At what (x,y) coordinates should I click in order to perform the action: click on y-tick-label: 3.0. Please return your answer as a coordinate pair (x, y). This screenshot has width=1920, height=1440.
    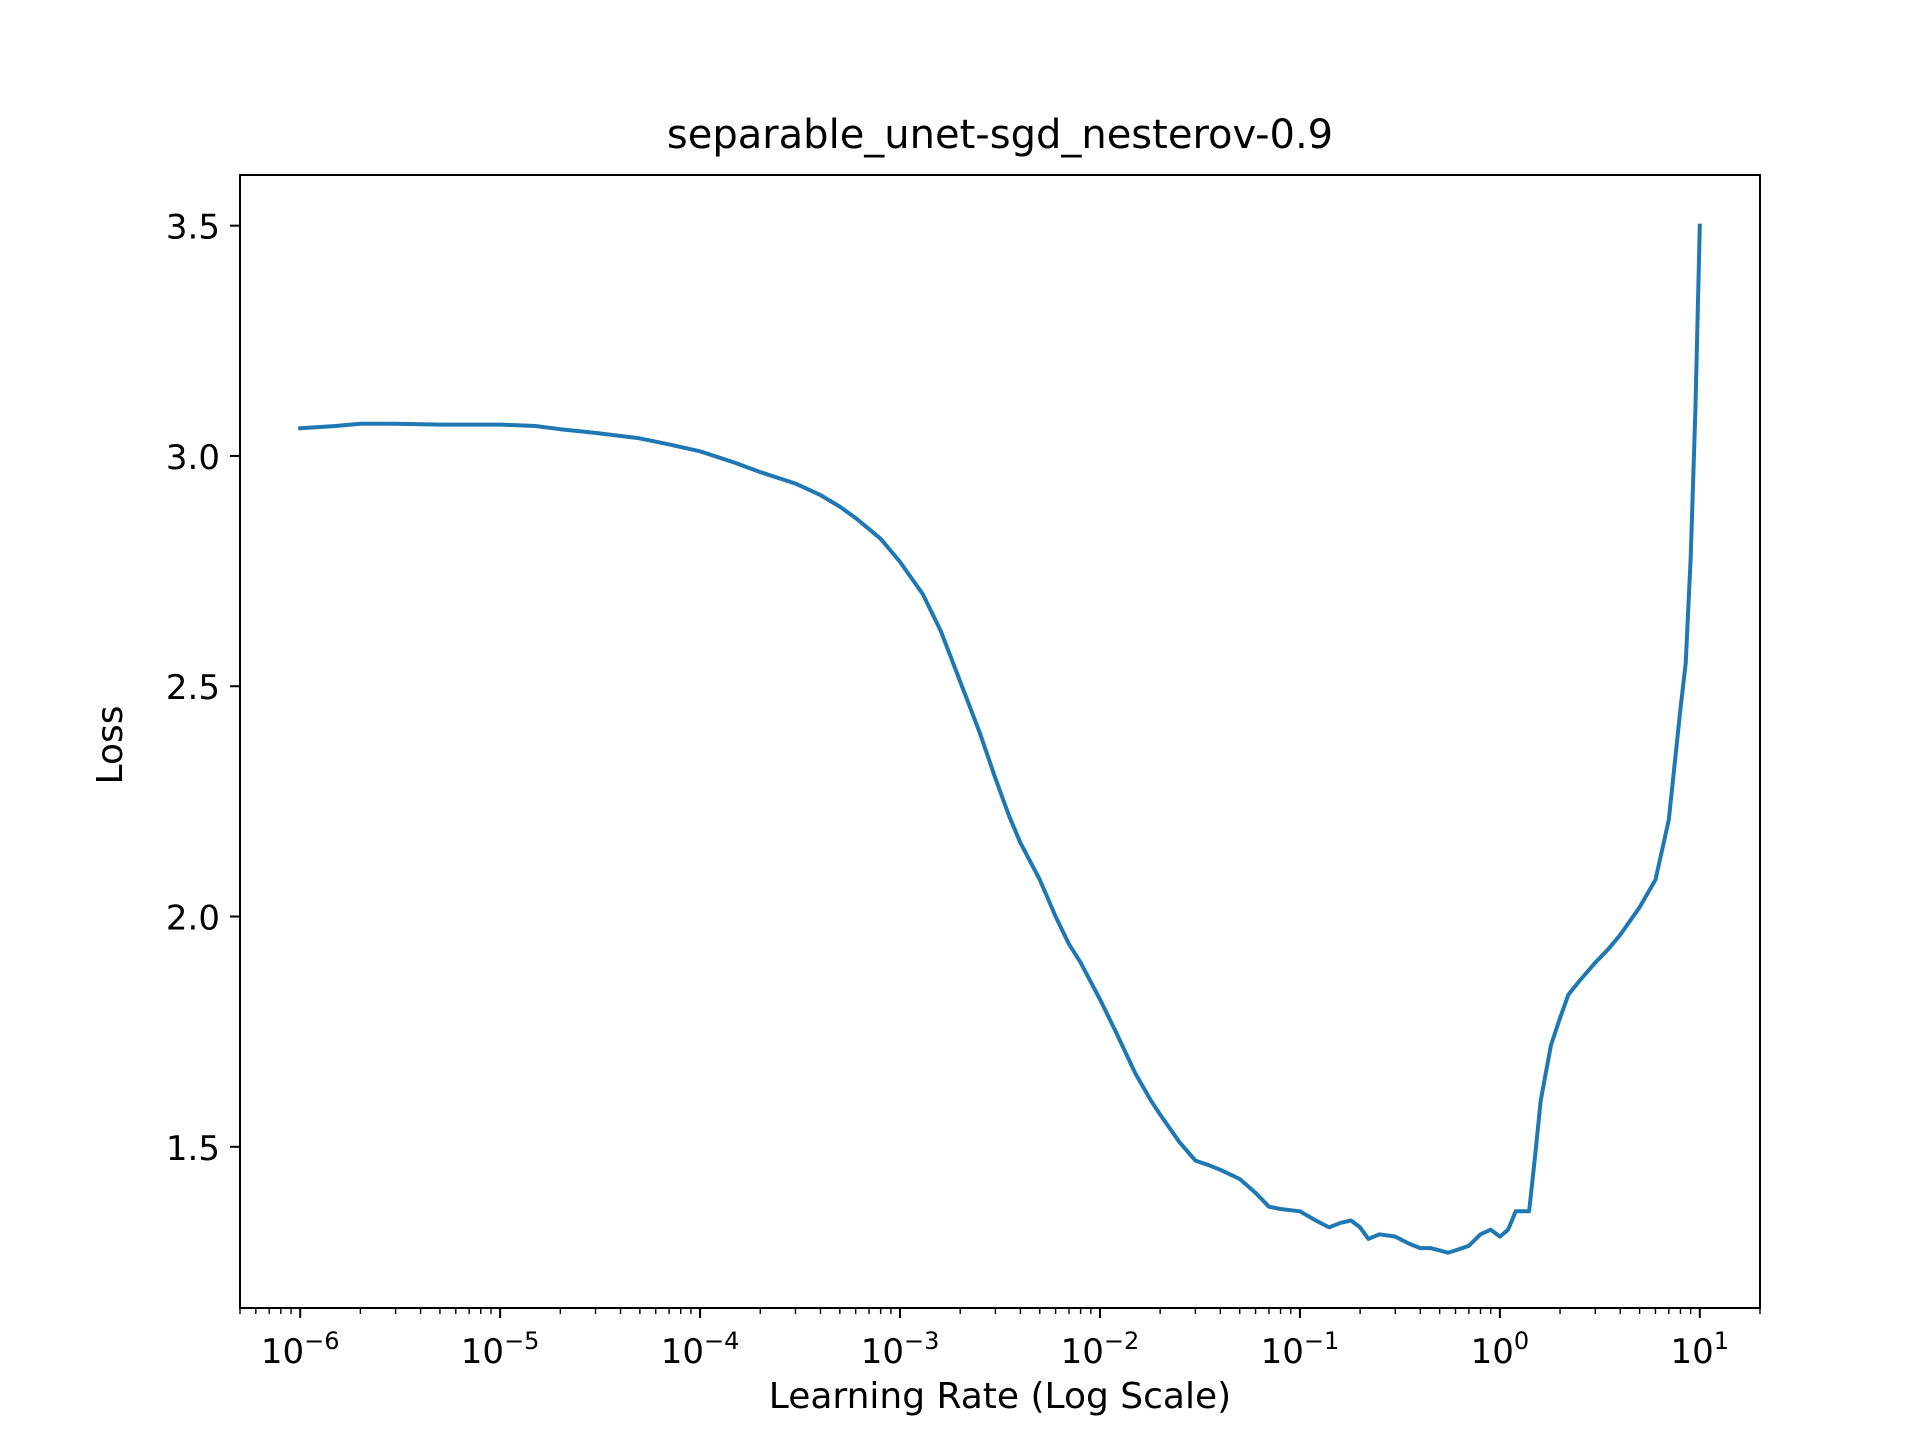
    Looking at the image, I should click on (193, 458).